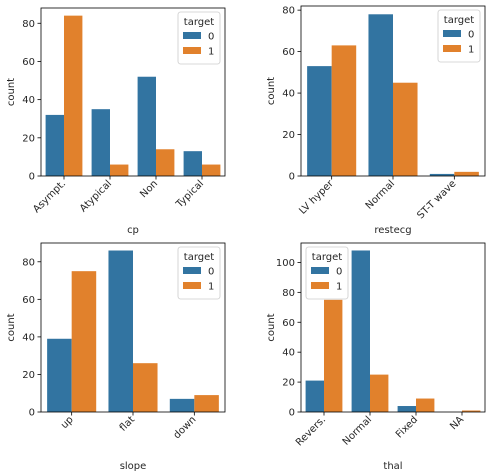  Describe the element at coordinates (149, 189) in the screenshot. I see `x-tick-label: Non` at that location.